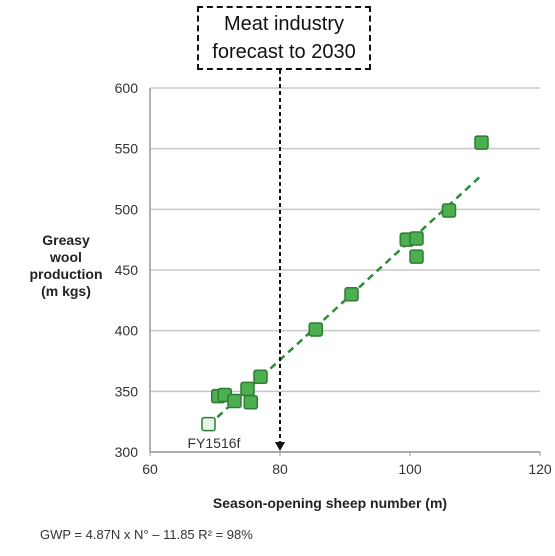 The image size is (555, 556). I want to click on y-axis-label: Greasy wool production (m kgs), so click(66, 266).